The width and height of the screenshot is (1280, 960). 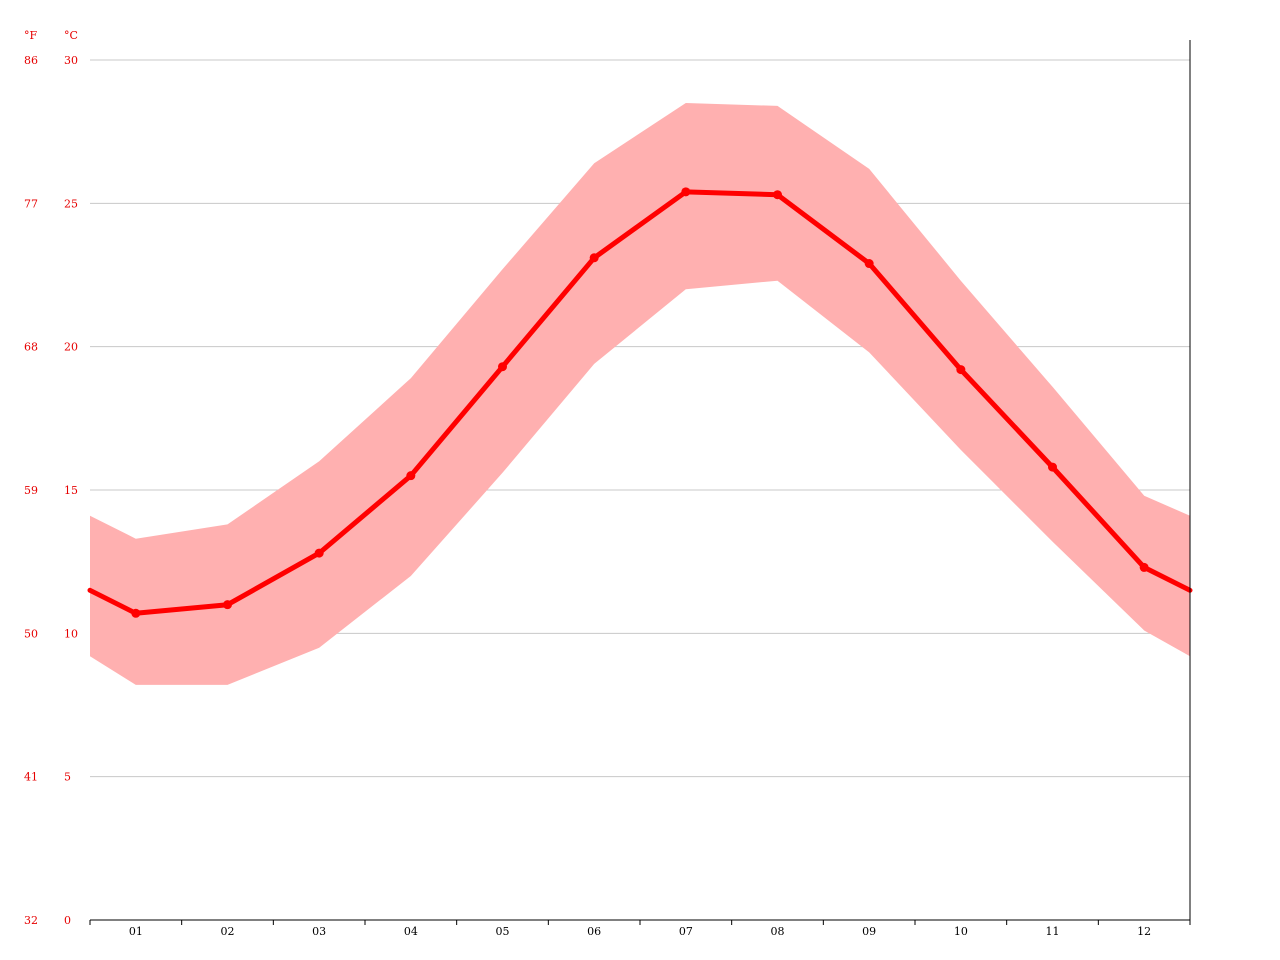 What do you see at coordinates (594, 931) in the screenshot?
I see `x-tick-label: 06` at bounding box center [594, 931].